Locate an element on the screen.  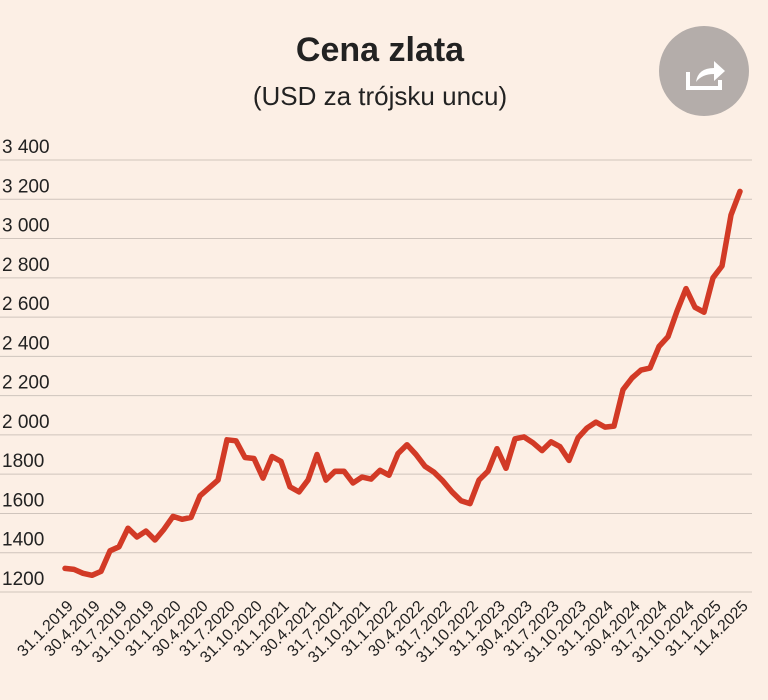
y-tick-label: 3 200 is located at coordinates (26, 186).